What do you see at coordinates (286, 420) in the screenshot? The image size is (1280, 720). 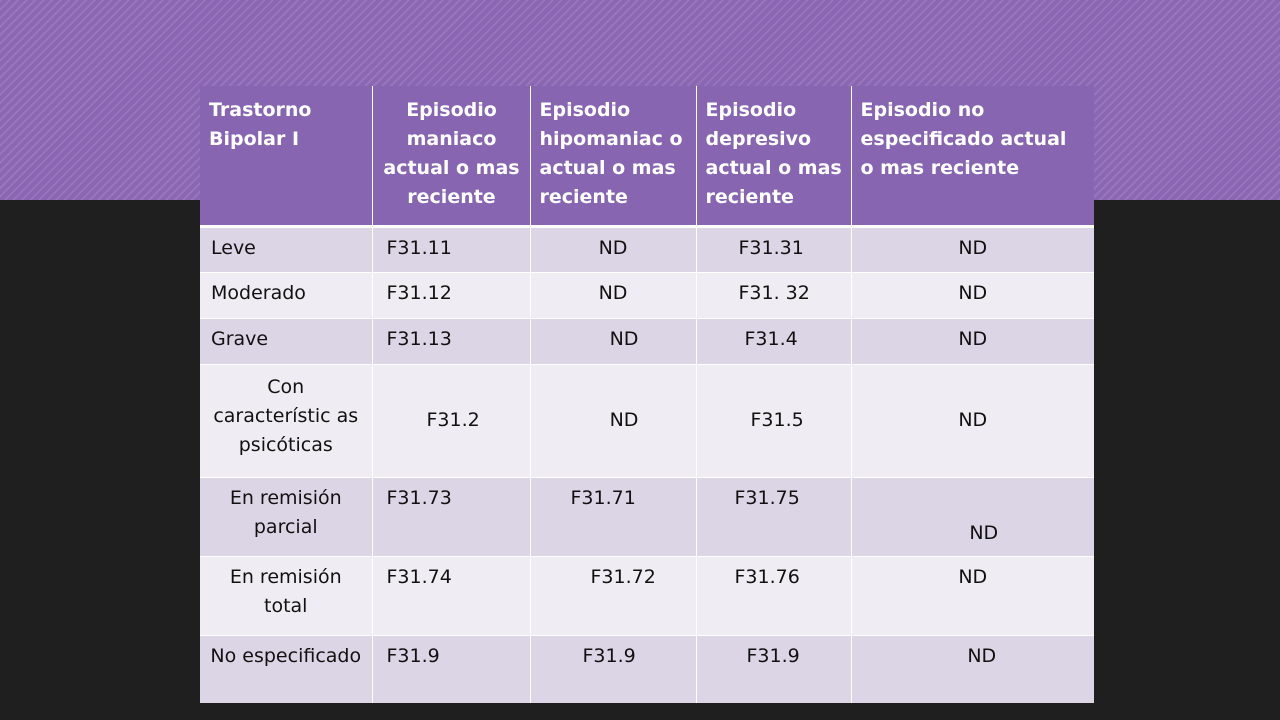 I see `row-label: Con característic as psicóticas` at bounding box center [286, 420].